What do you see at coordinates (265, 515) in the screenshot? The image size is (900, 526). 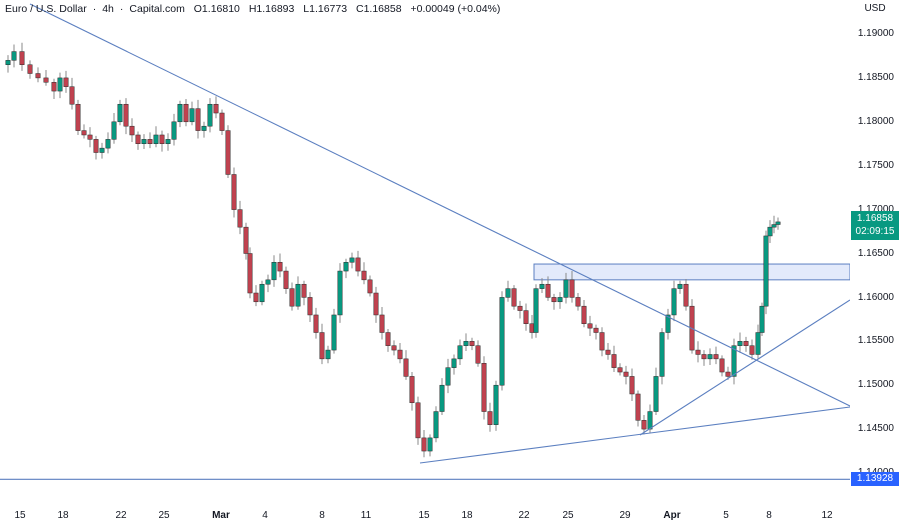 I see `time-tick-label: 4` at bounding box center [265, 515].